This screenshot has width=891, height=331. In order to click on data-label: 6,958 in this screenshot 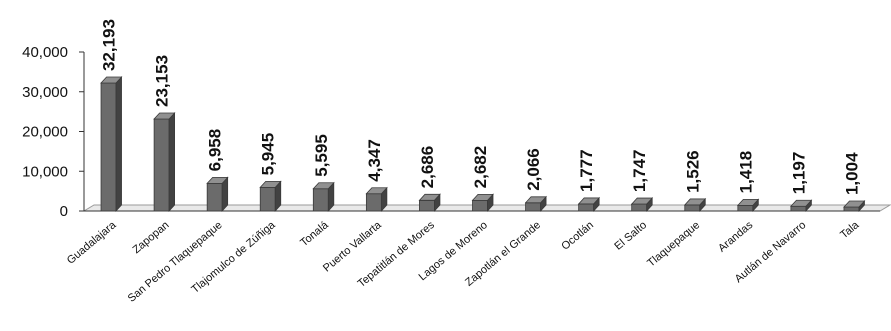, I will do `click(215, 150)`.